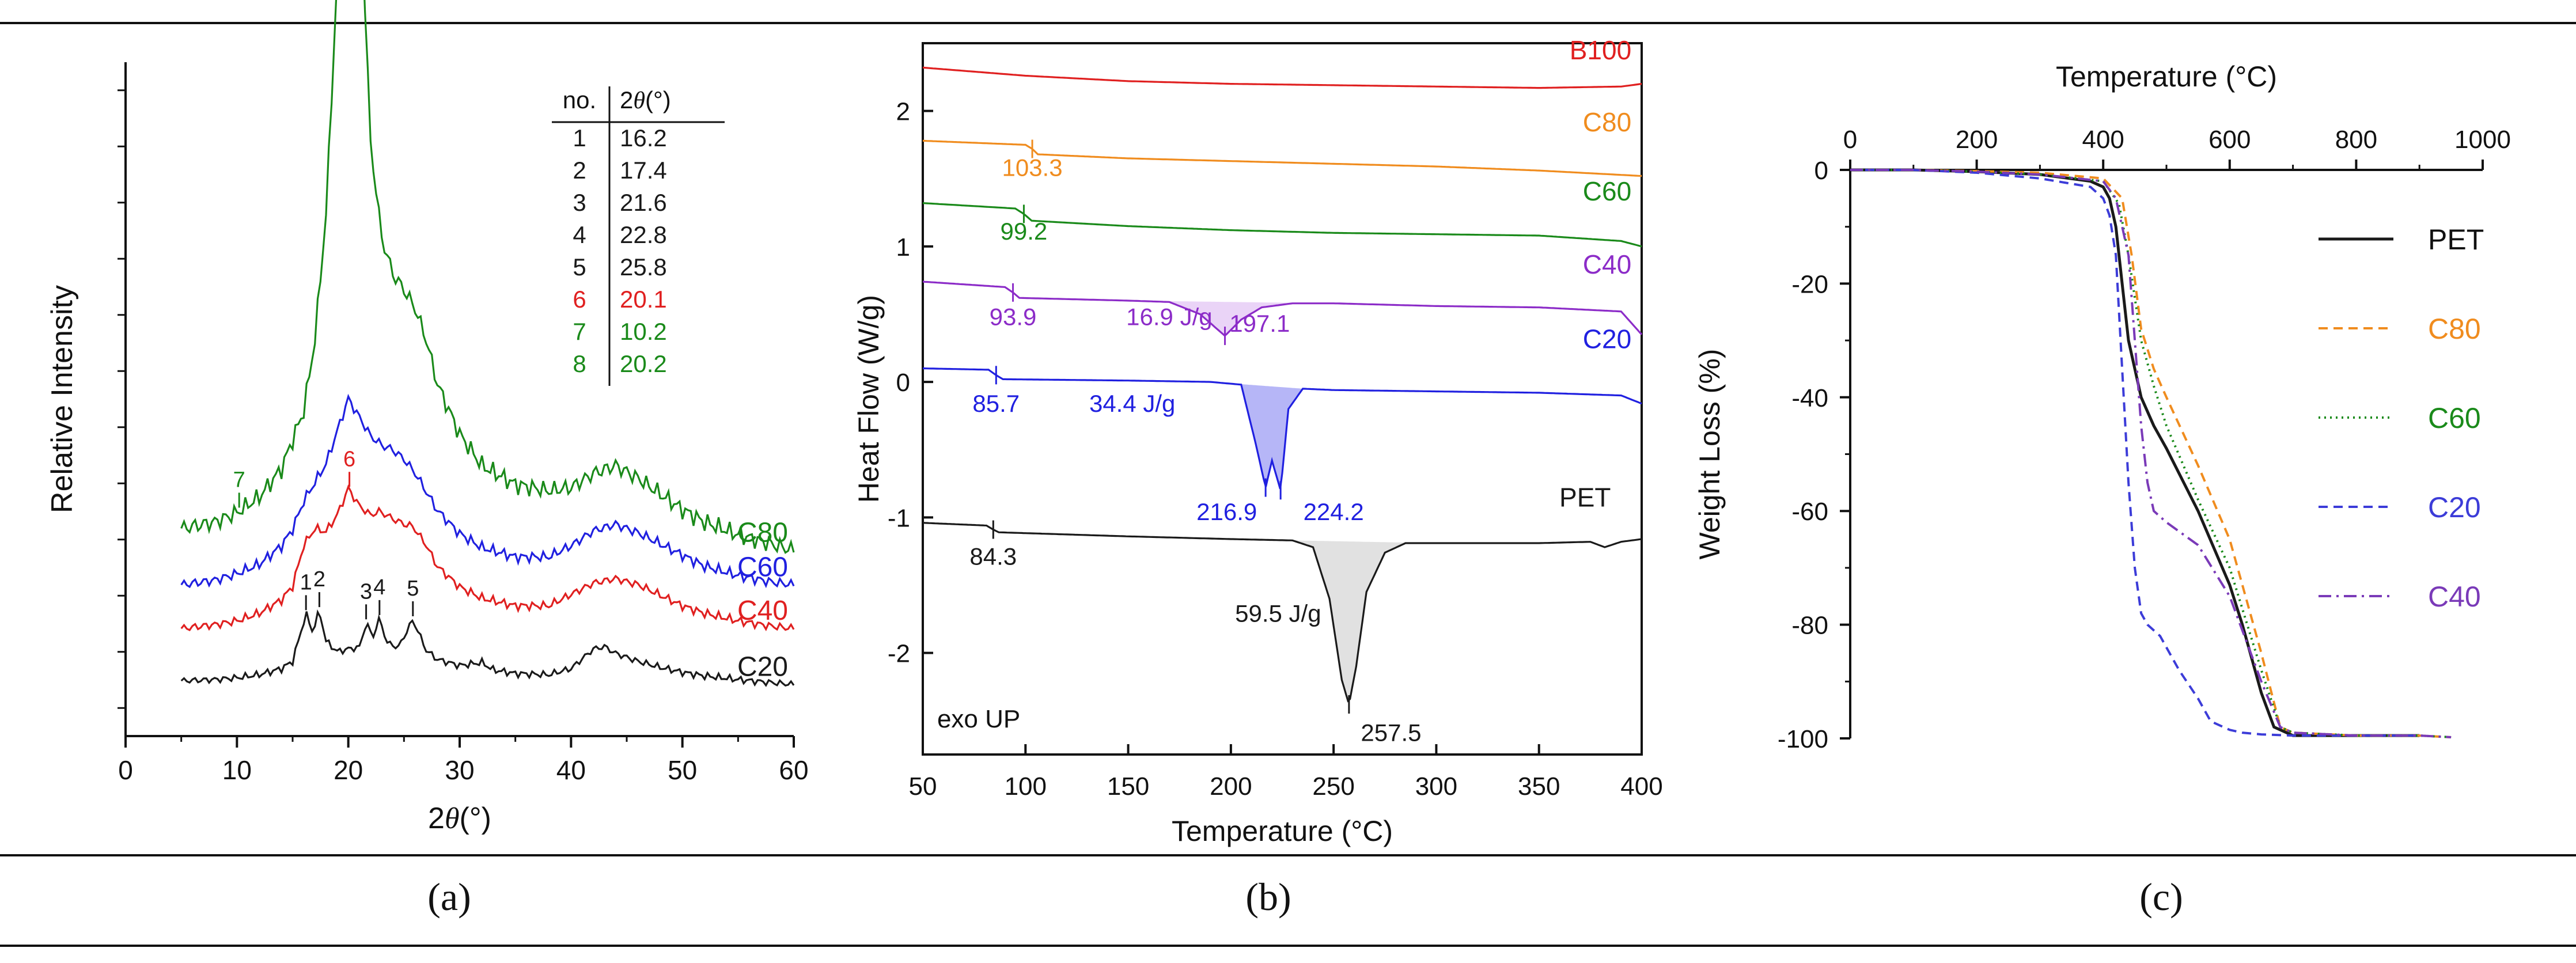 The height and width of the screenshot is (963, 2576). I want to click on x-tick-label-250: 250, so click(1333, 787).